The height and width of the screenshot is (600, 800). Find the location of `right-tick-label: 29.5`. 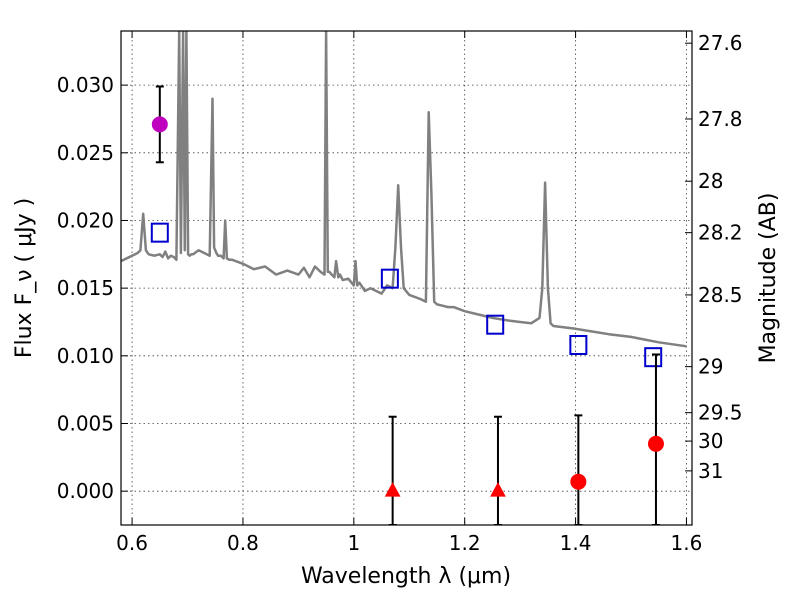

right-tick-label: 29.5 is located at coordinates (720, 413).